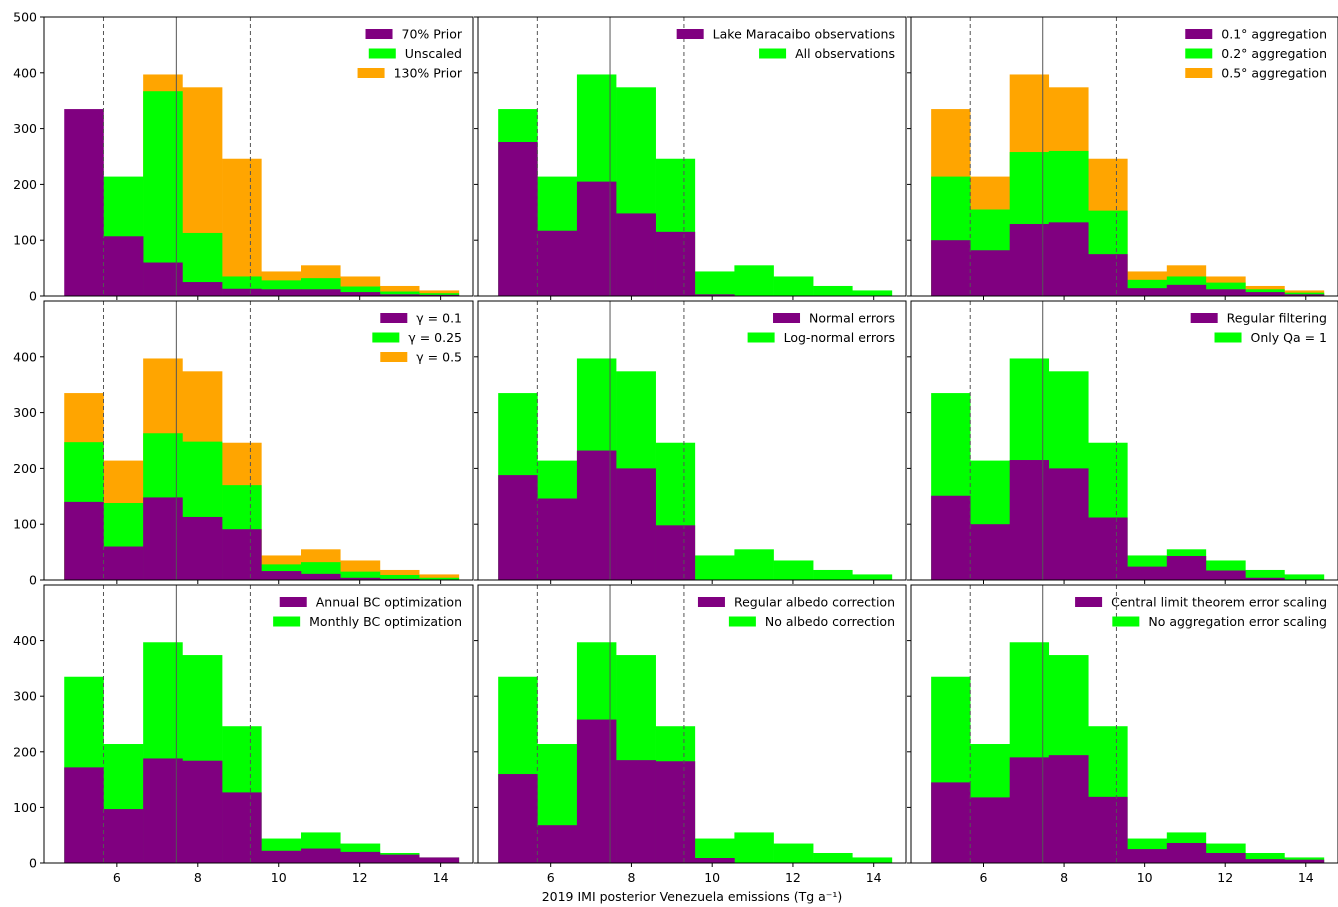 The width and height of the screenshot is (1338, 907). I want to click on legend-label: Regular albedo correction, so click(814, 602).